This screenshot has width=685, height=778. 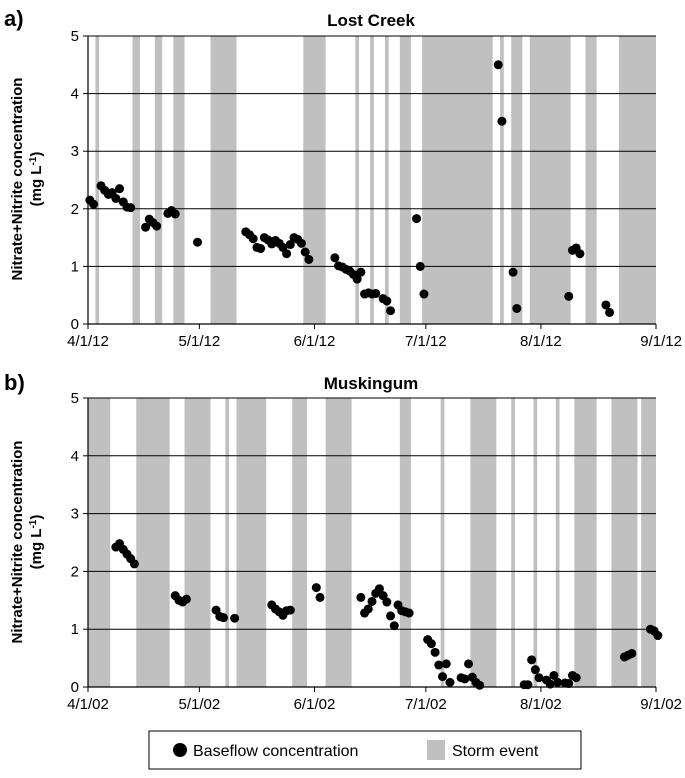 What do you see at coordinates (315, 704) in the screenshot?
I see `x-tick-label-2: 6/1/02` at bounding box center [315, 704].